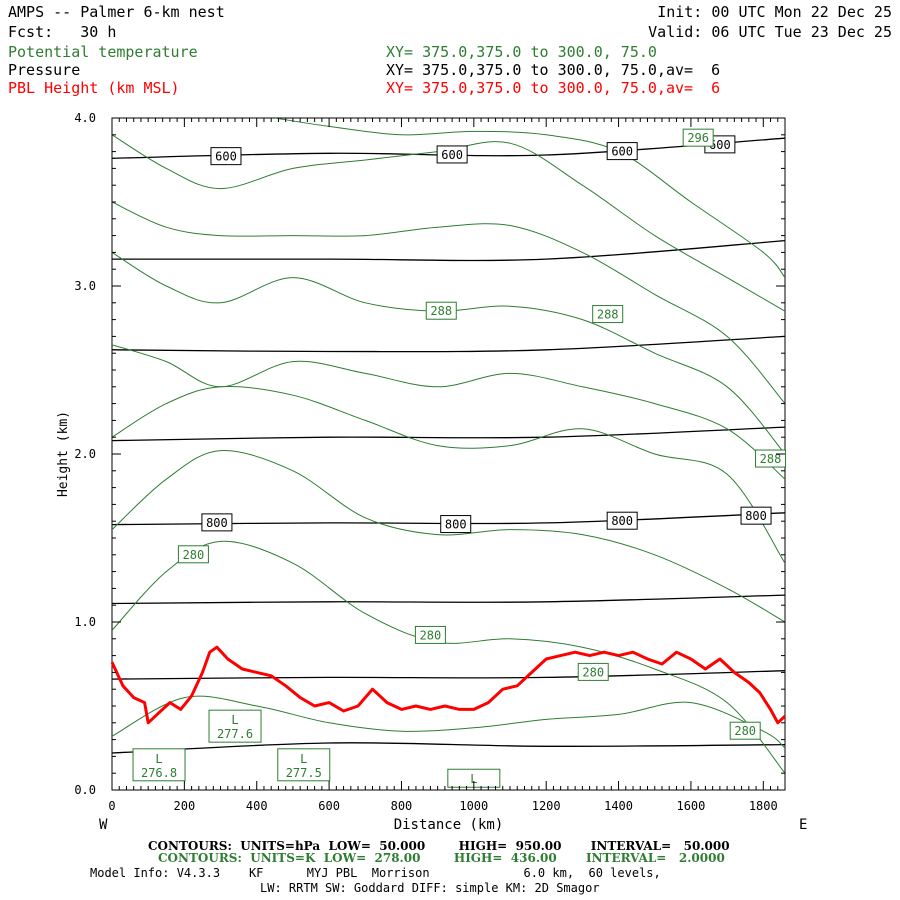  What do you see at coordinates (235, 734) in the screenshot?
I see `theta-low-value: 277.6` at bounding box center [235, 734].